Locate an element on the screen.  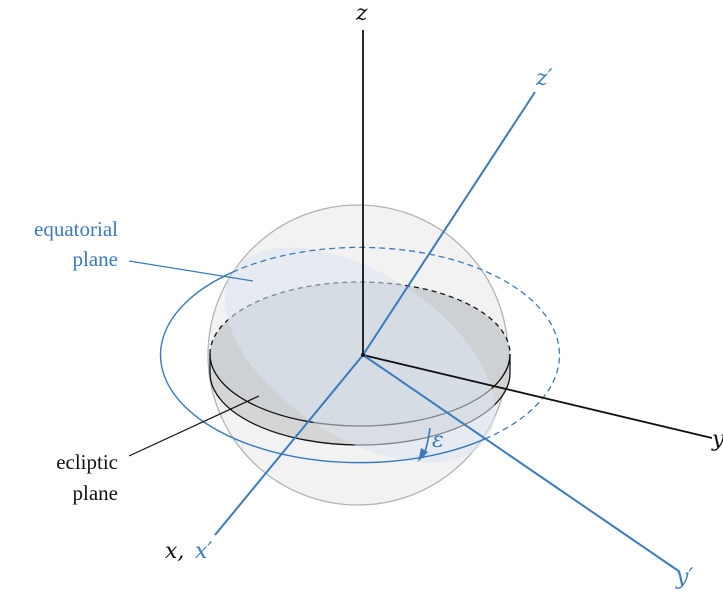
y-prime-axis-label: y′ is located at coordinates (684, 577).